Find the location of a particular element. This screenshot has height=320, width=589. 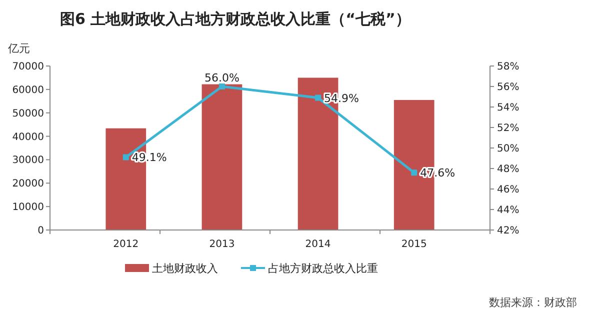

x-tick-label: 2014 is located at coordinates (318, 244).